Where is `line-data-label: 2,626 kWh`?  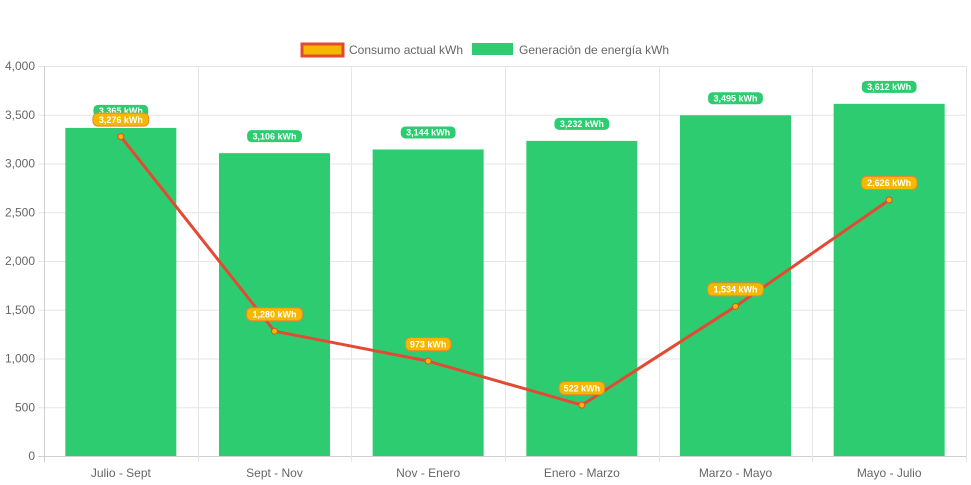
line-data-label: 2,626 kWh is located at coordinates (889, 183).